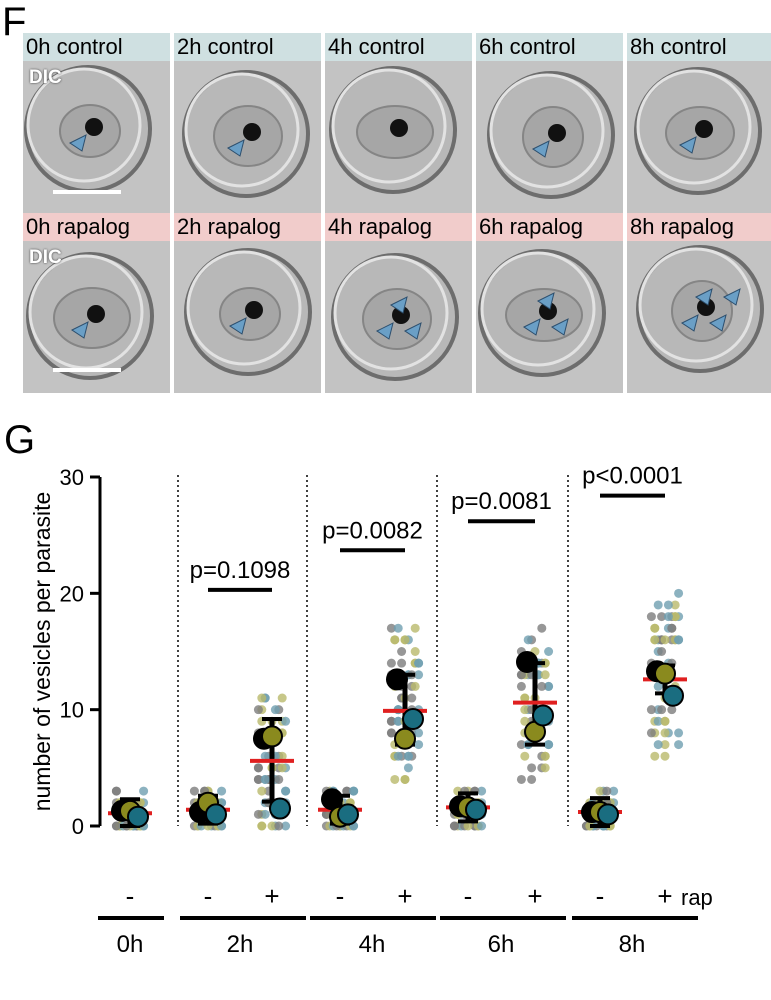  Describe the element at coordinates (240, 570) in the screenshot. I see `p-value-label: p=0.1098` at that location.